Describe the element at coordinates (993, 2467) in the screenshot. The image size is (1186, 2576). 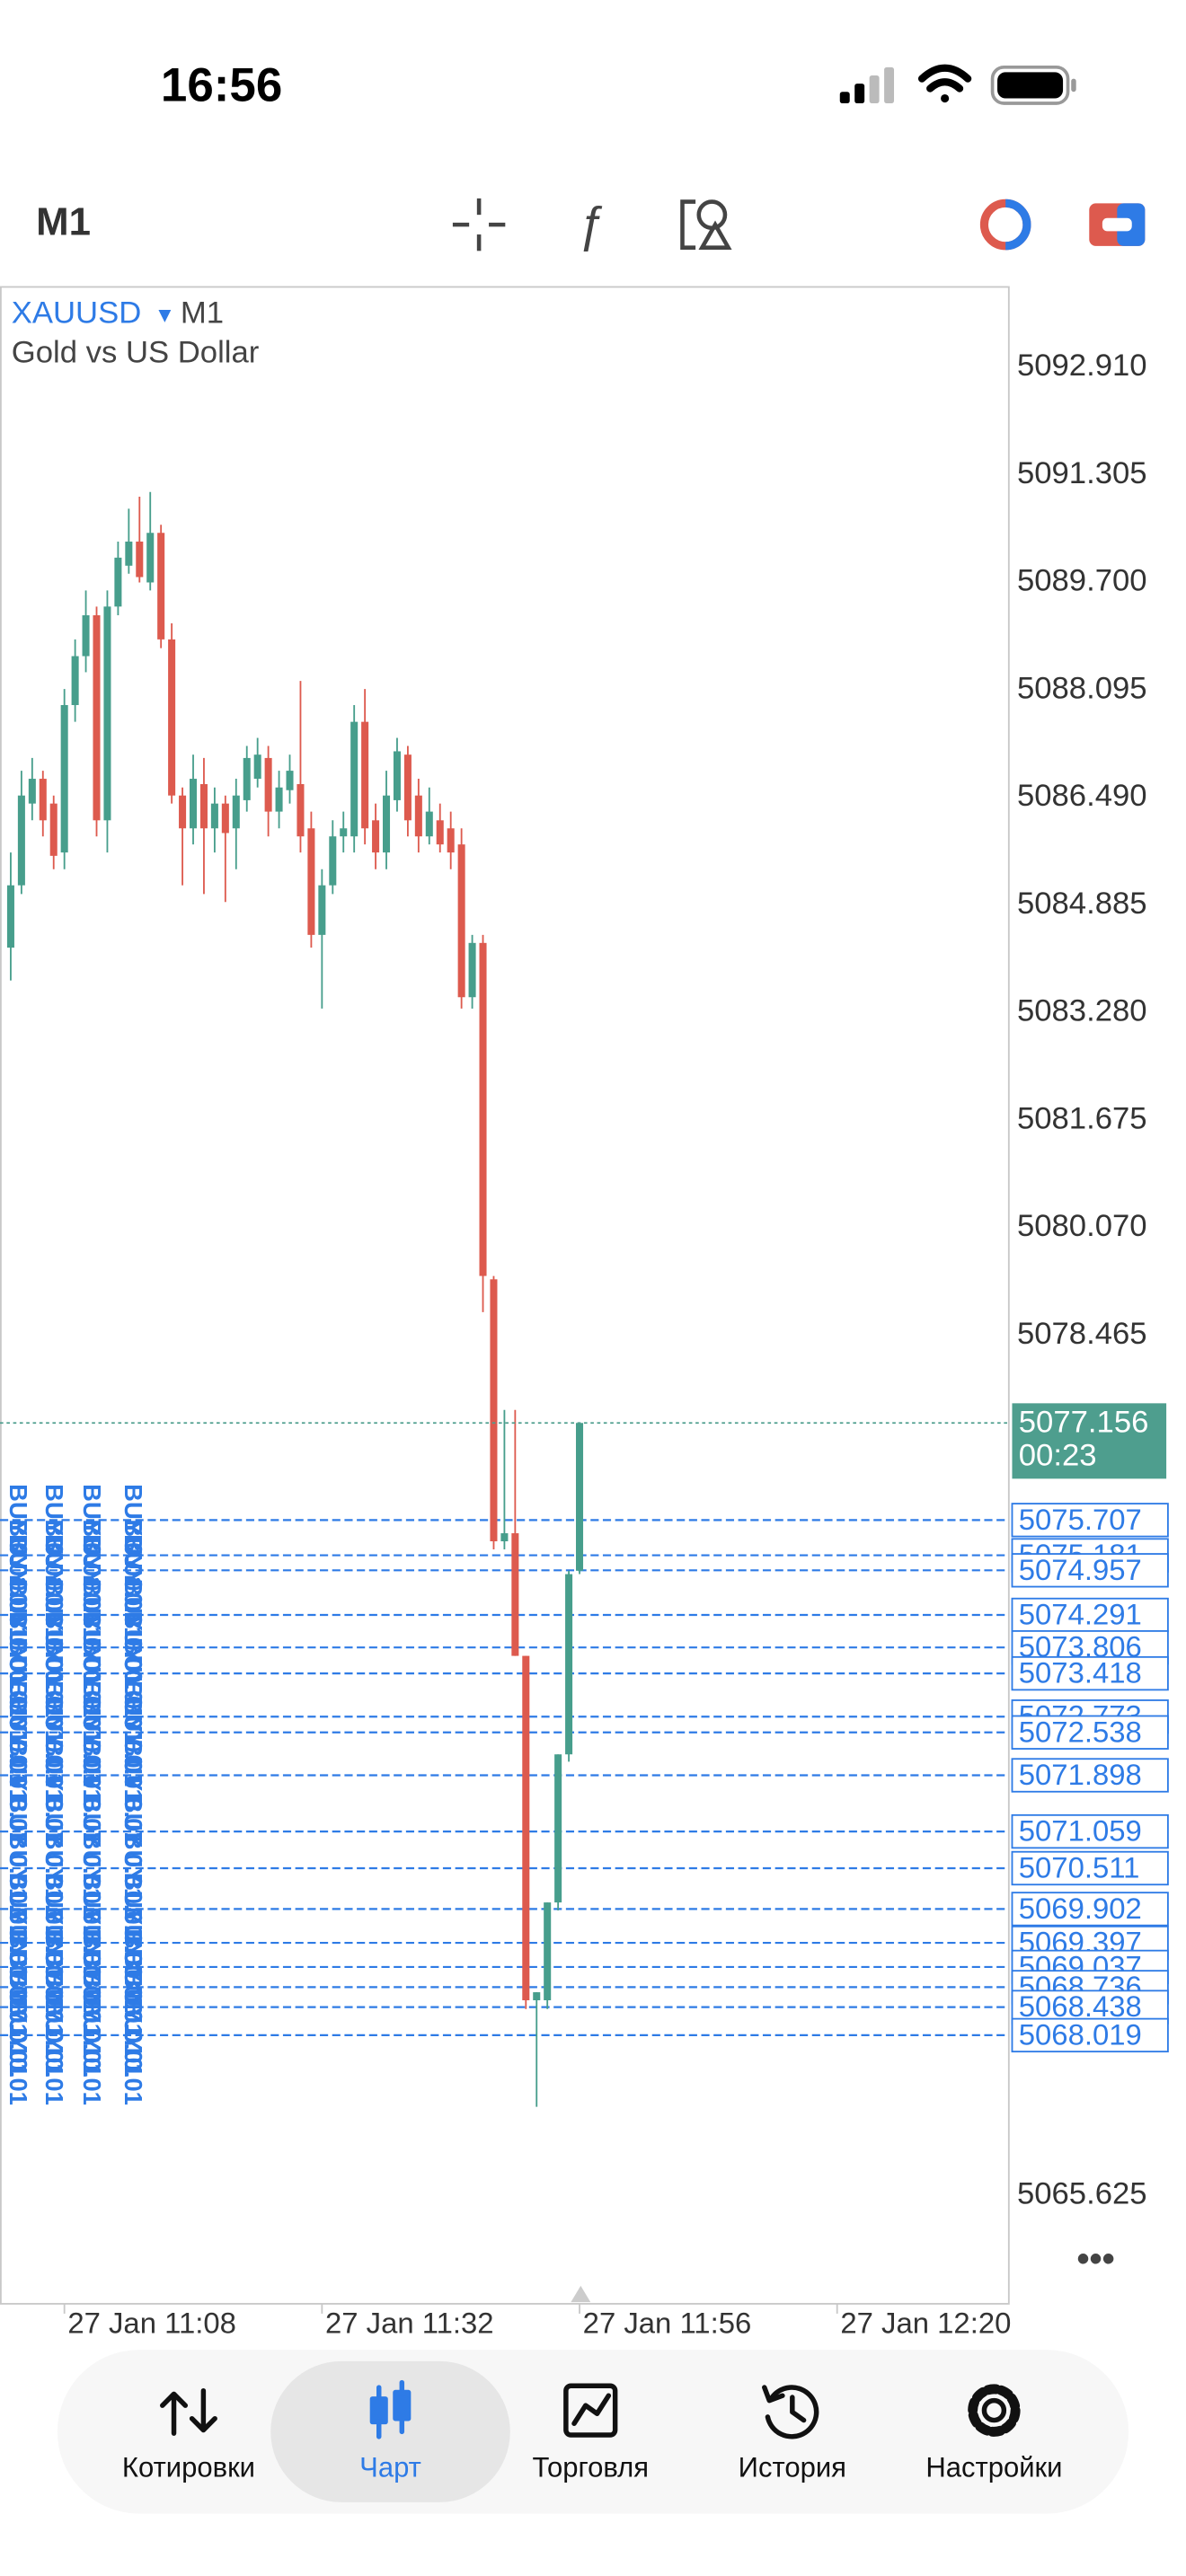
I see `tab-label: Настройки` at that location.